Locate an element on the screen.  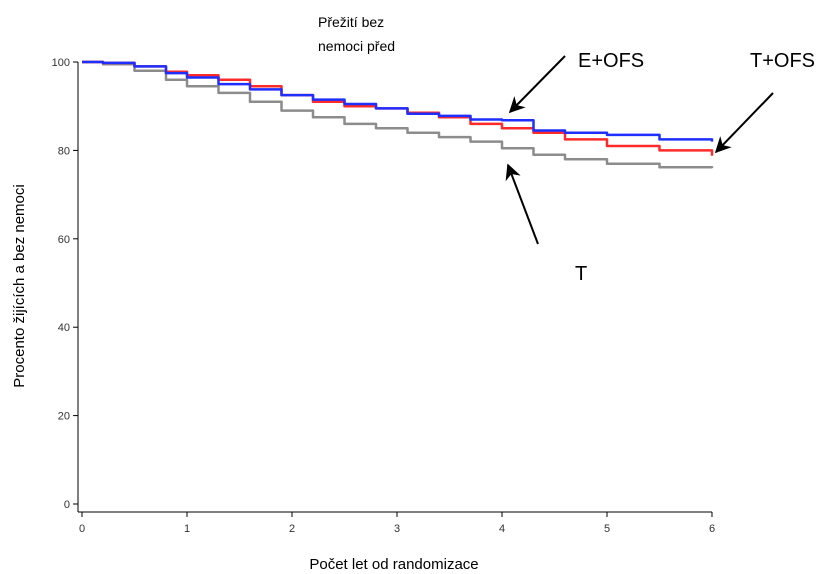
x-tick-label: 2 is located at coordinates (292, 529).